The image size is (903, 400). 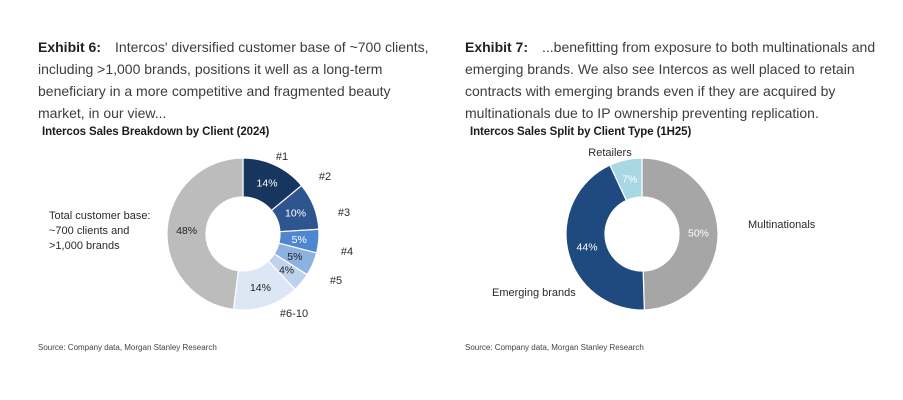 I want to click on client-type-slice-retailers, so click(x=626, y=179).